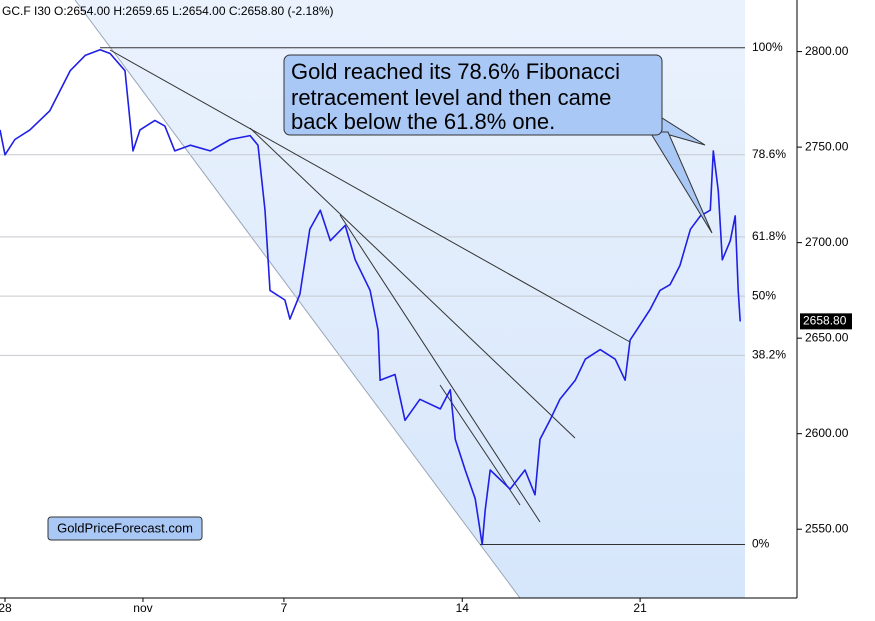  I want to click on fib-label: 0%, so click(761, 544).